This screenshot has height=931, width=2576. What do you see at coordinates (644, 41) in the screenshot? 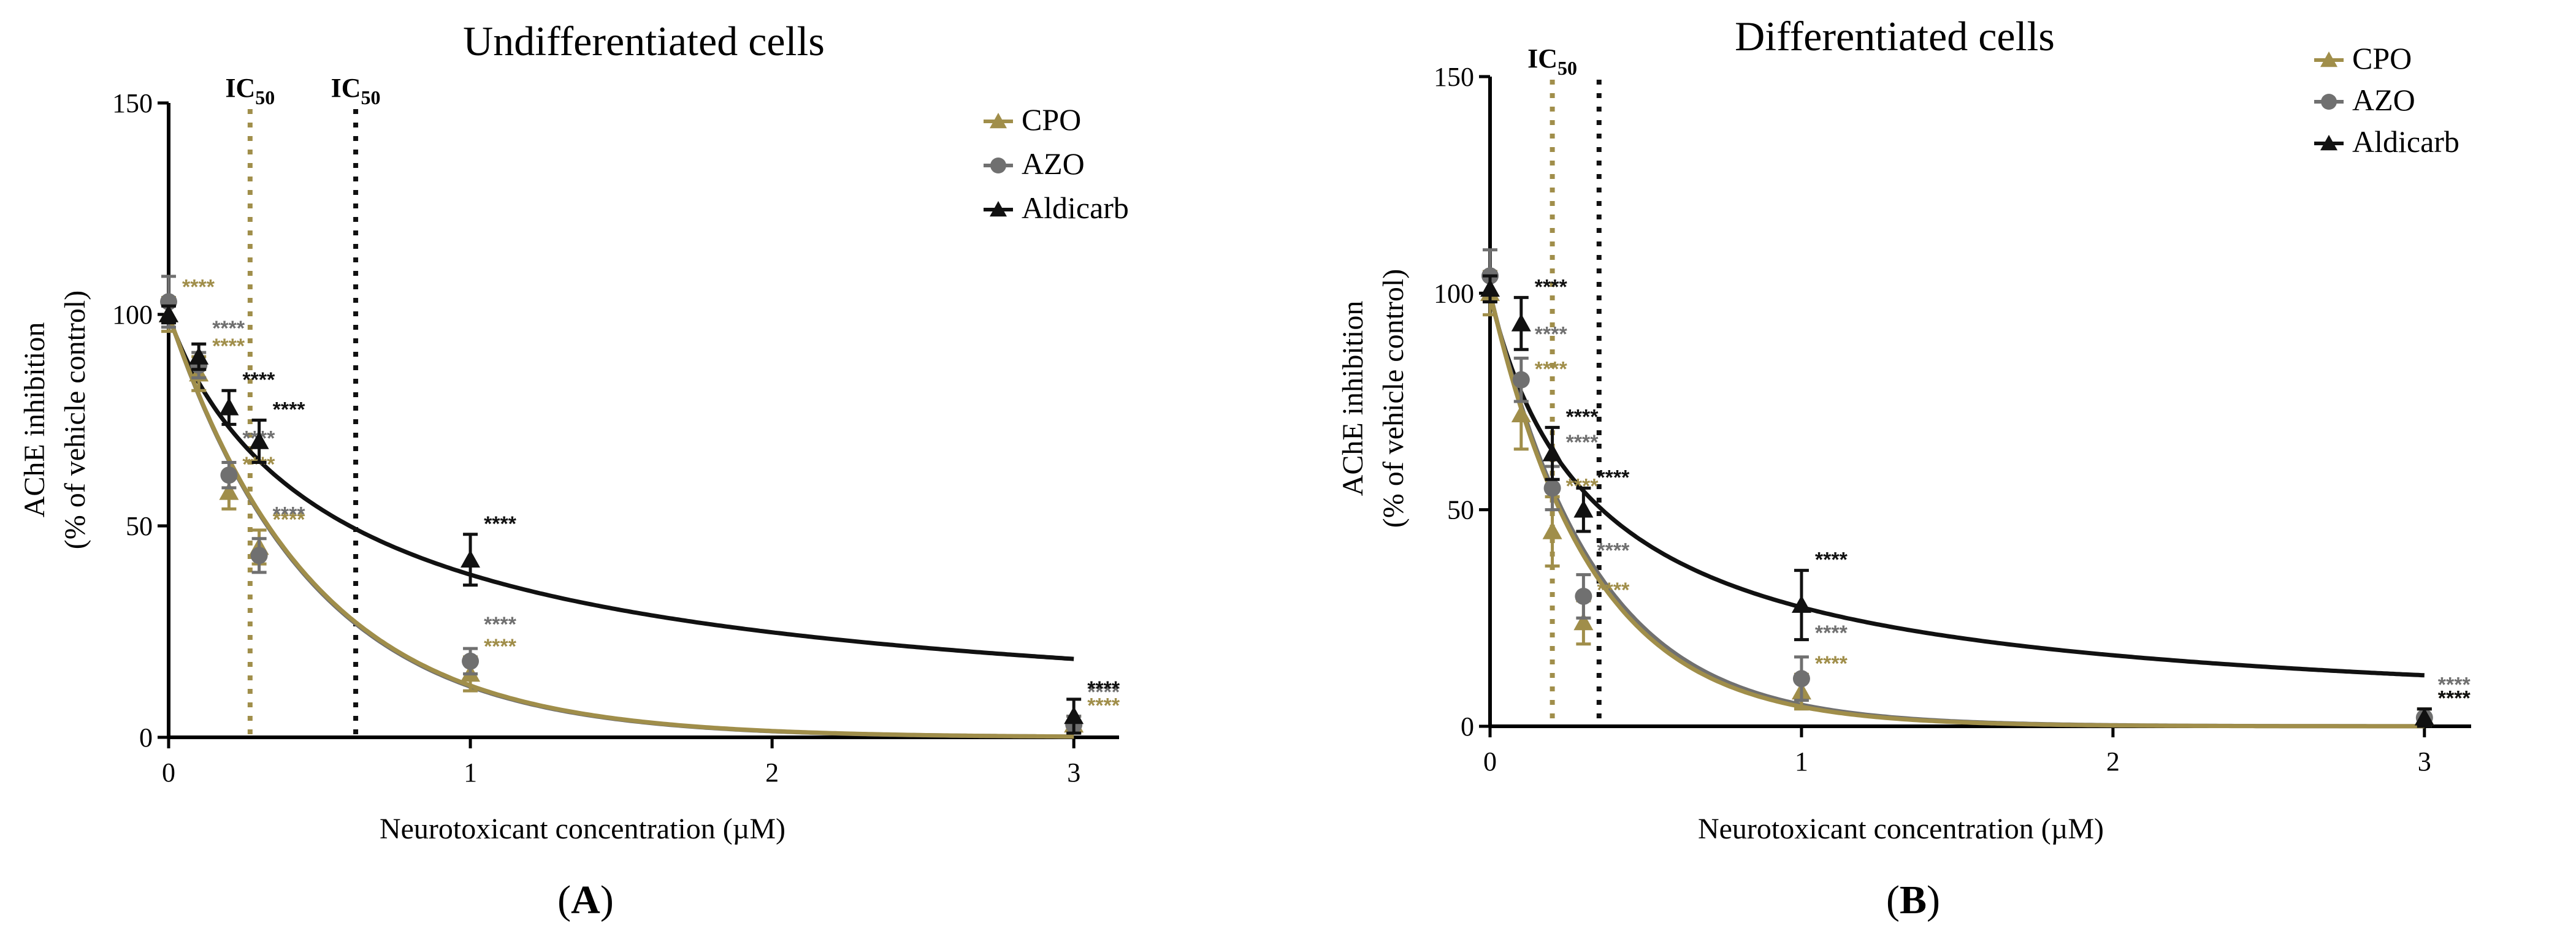
I see `chart-title: Undifferentiated cells` at bounding box center [644, 41].